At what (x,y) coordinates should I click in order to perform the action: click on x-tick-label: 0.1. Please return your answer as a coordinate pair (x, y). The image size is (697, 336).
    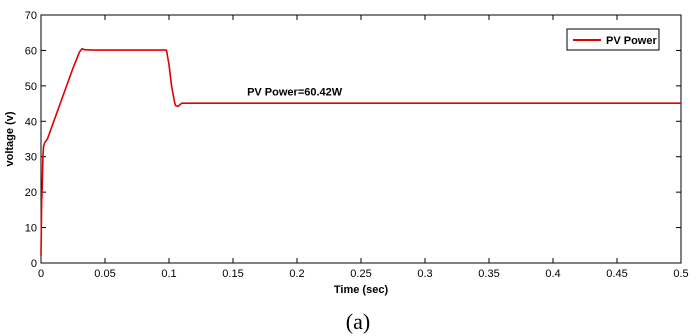
    Looking at the image, I should click on (168, 274).